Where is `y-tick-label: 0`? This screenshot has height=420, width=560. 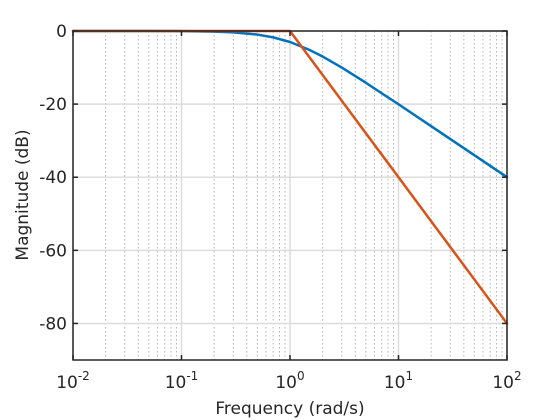
y-tick-label: 0 is located at coordinates (61, 32).